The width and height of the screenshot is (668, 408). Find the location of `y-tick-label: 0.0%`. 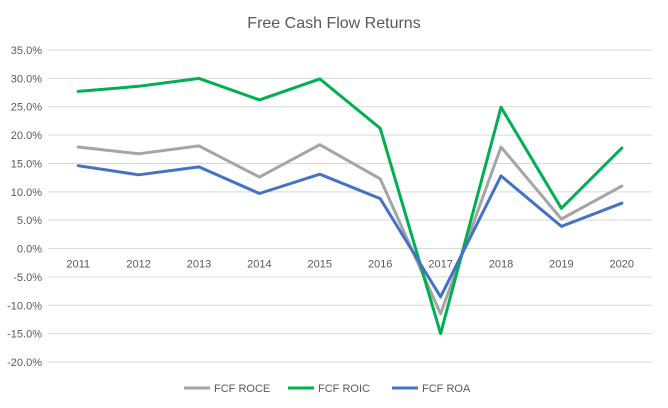

y-tick-label: 0.0% is located at coordinates (29, 250).